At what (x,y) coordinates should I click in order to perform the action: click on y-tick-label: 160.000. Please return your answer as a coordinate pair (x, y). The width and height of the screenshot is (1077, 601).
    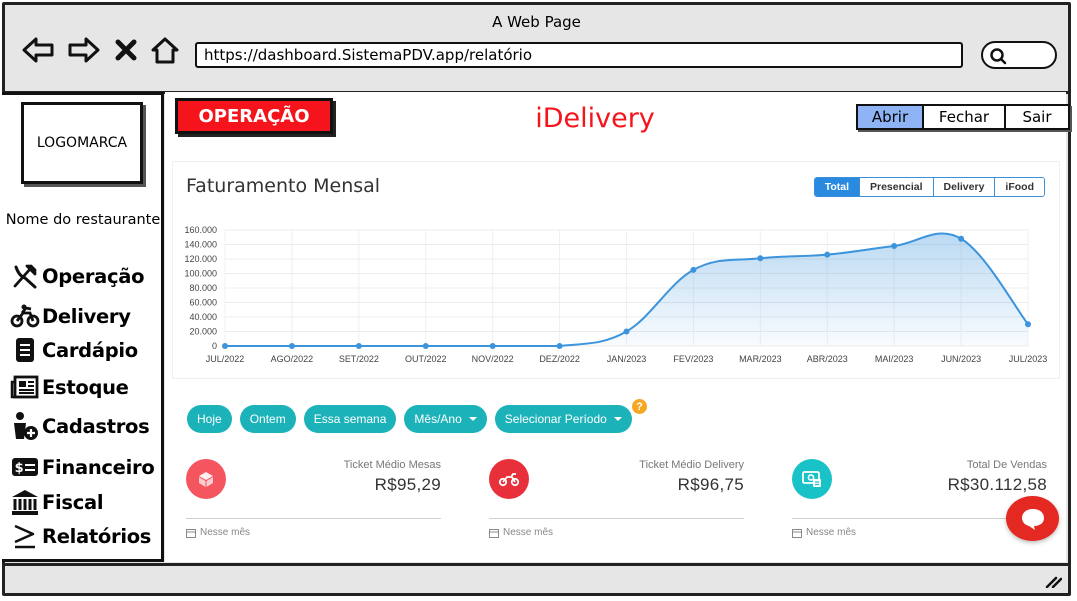
    Looking at the image, I should click on (200, 230).